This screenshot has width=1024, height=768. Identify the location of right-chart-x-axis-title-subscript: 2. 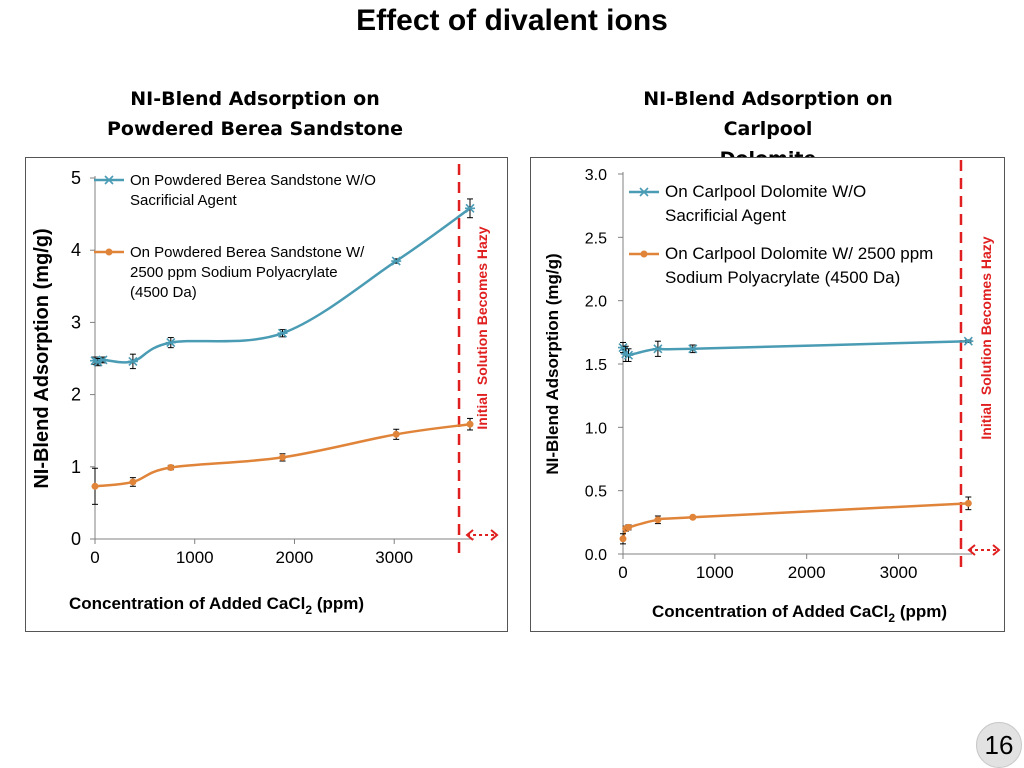
(891, 618).